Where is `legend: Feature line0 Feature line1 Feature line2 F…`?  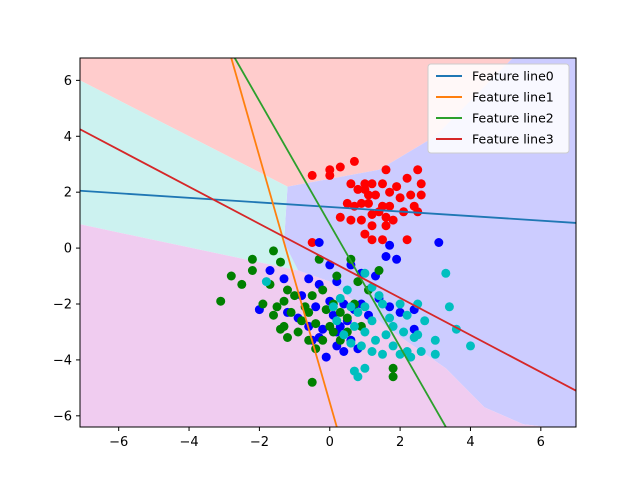 legend: Feature line0 Feature line1 Feature line2 F… is located at coordinates (498, 108).